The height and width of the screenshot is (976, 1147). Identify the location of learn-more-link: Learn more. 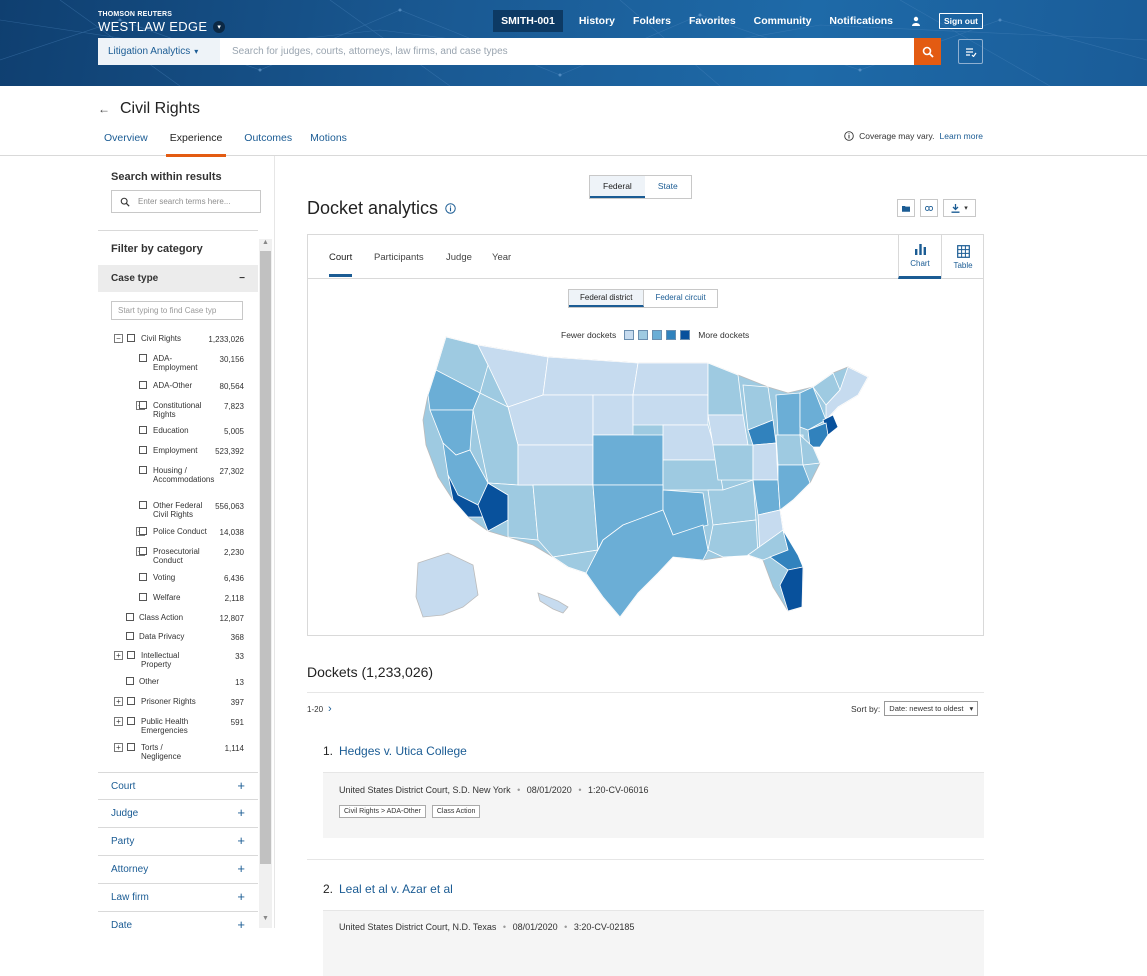
(961, 136).